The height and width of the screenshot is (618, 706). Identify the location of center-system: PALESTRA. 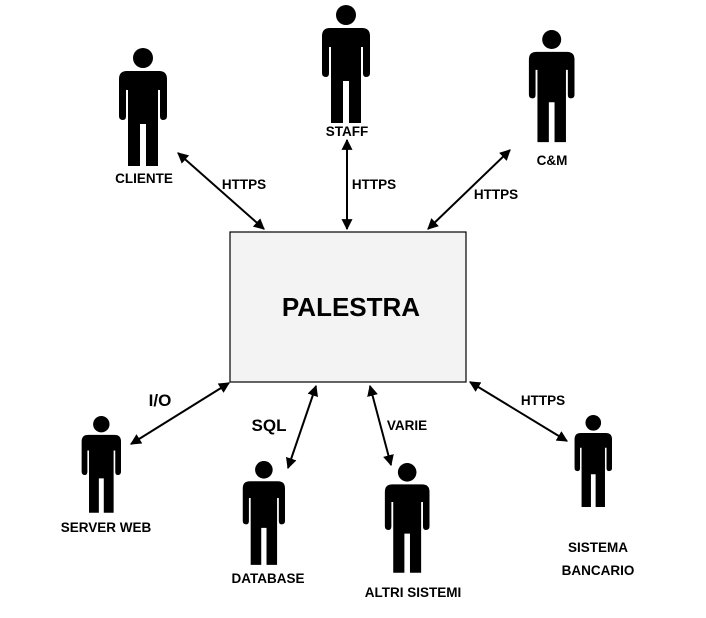
(348, 307).